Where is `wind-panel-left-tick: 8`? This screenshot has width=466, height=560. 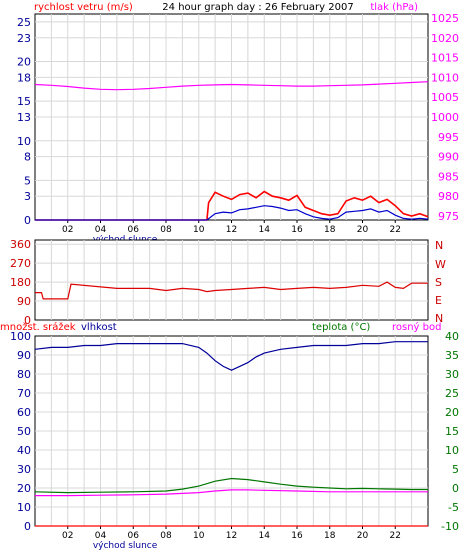
wind-panel-left-tick: 8 is located at coordinates (27, 157).